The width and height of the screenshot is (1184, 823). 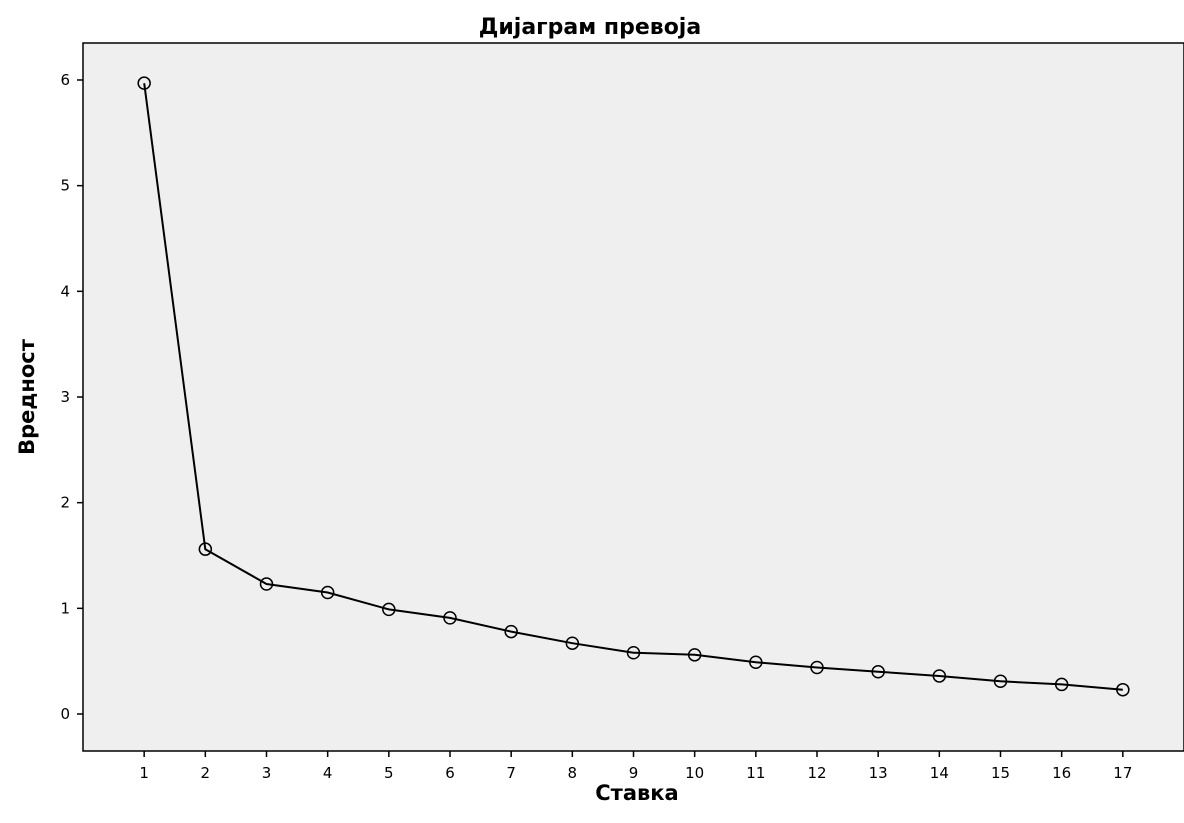 I want to click on x-tick-label: 9, so click(x=634, y=773).